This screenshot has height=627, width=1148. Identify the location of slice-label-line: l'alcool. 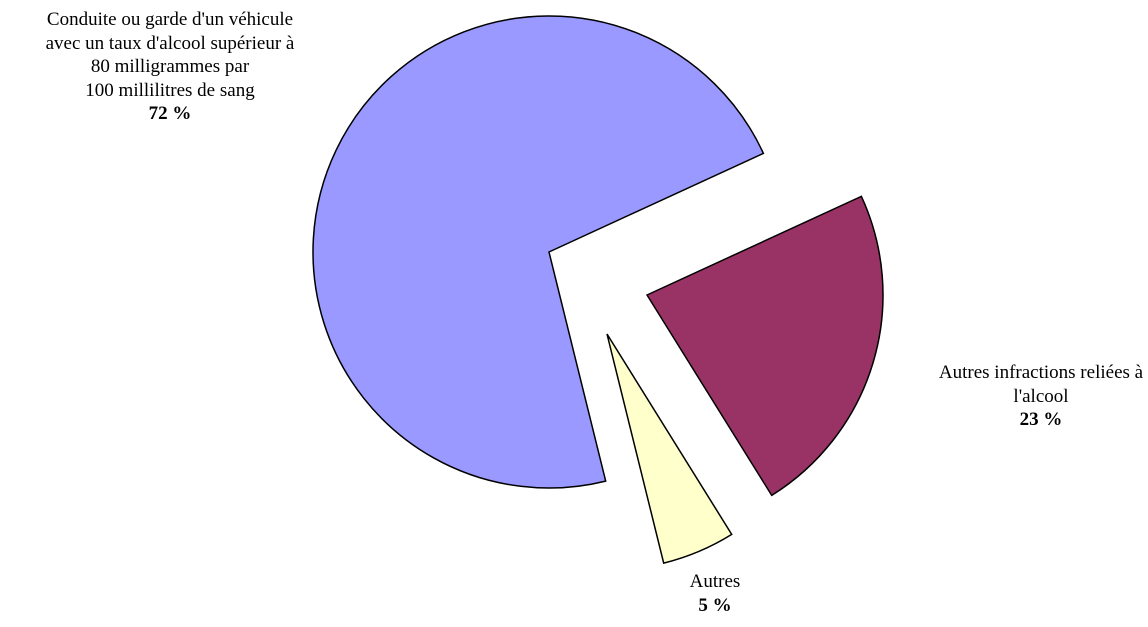
(1041, 396).